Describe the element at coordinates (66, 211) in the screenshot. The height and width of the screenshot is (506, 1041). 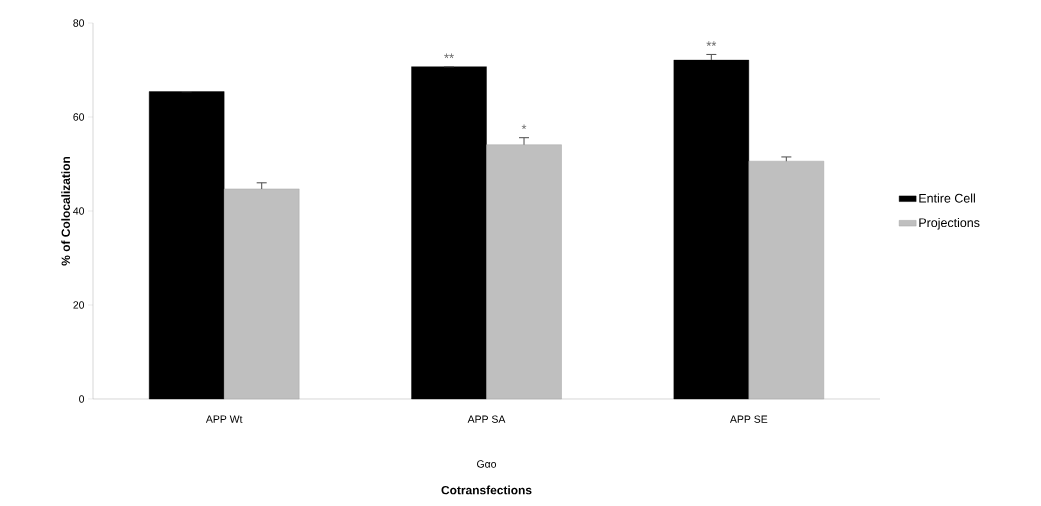
I see `y-axis-title: % of Colocalization` at that location.